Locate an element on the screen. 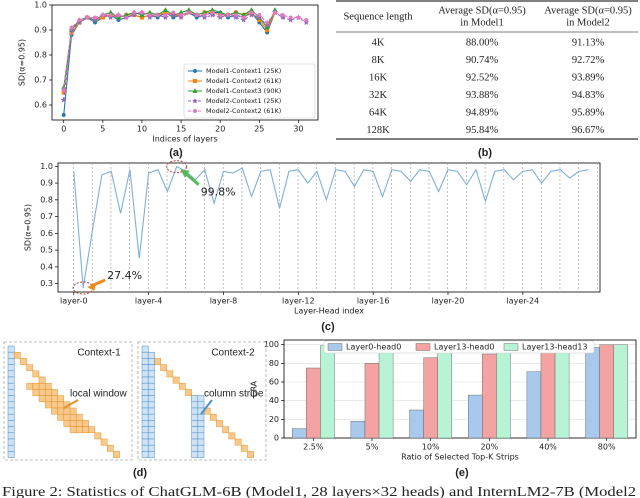 Image resolution: width=640 pixels, height=498 pixels. y-tick-label: 0.5 is located at coordinates (46, 250).